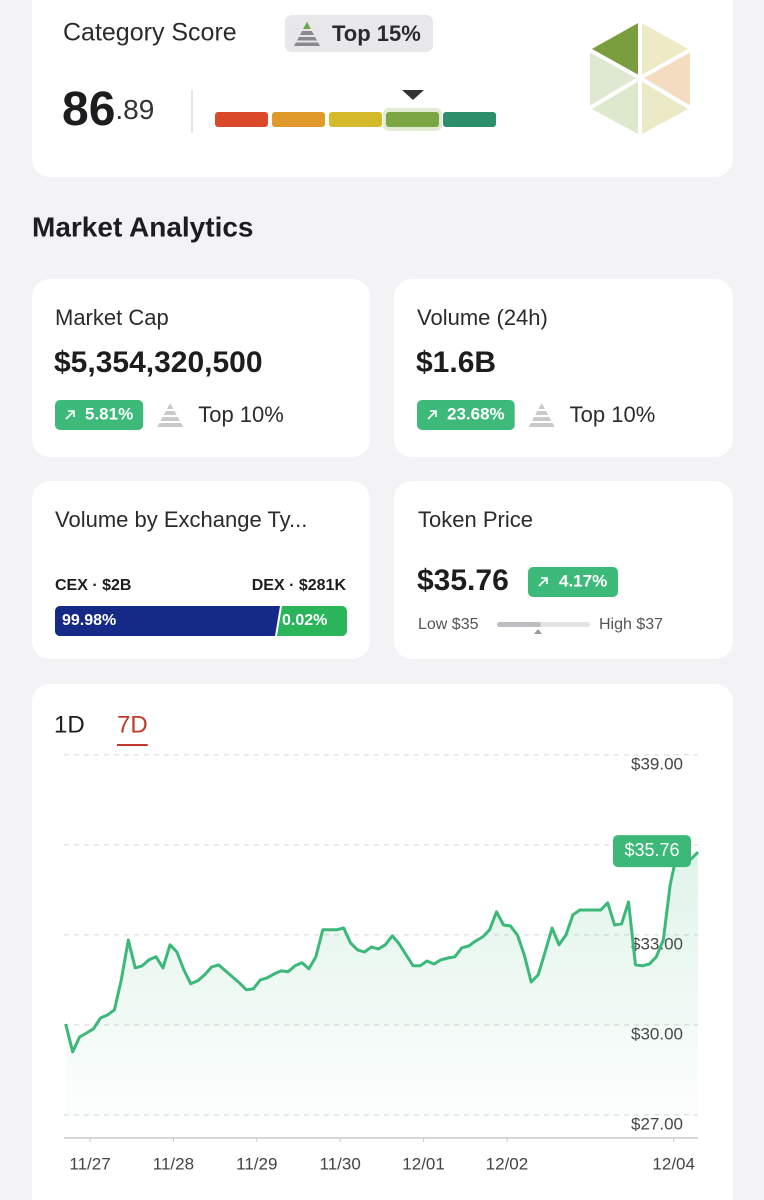  What do you see at coordinates (482, 317) in the screenshot?
I see `stat-label: Volume (24h)` at bounding box center [482, 317].